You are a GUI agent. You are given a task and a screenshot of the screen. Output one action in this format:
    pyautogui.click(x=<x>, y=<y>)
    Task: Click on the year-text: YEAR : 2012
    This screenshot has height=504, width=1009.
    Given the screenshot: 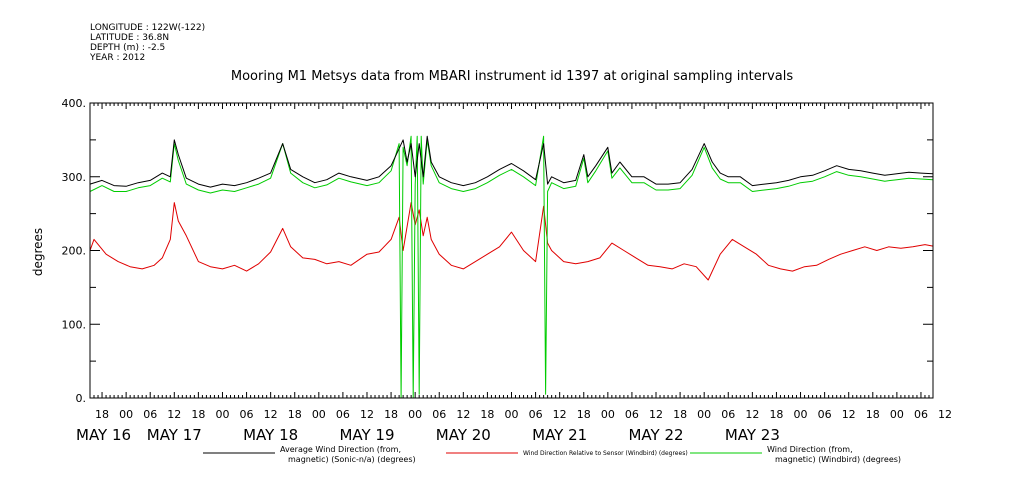 What is the action you would take?
    pyautogui.click(x=117, y=58)
    